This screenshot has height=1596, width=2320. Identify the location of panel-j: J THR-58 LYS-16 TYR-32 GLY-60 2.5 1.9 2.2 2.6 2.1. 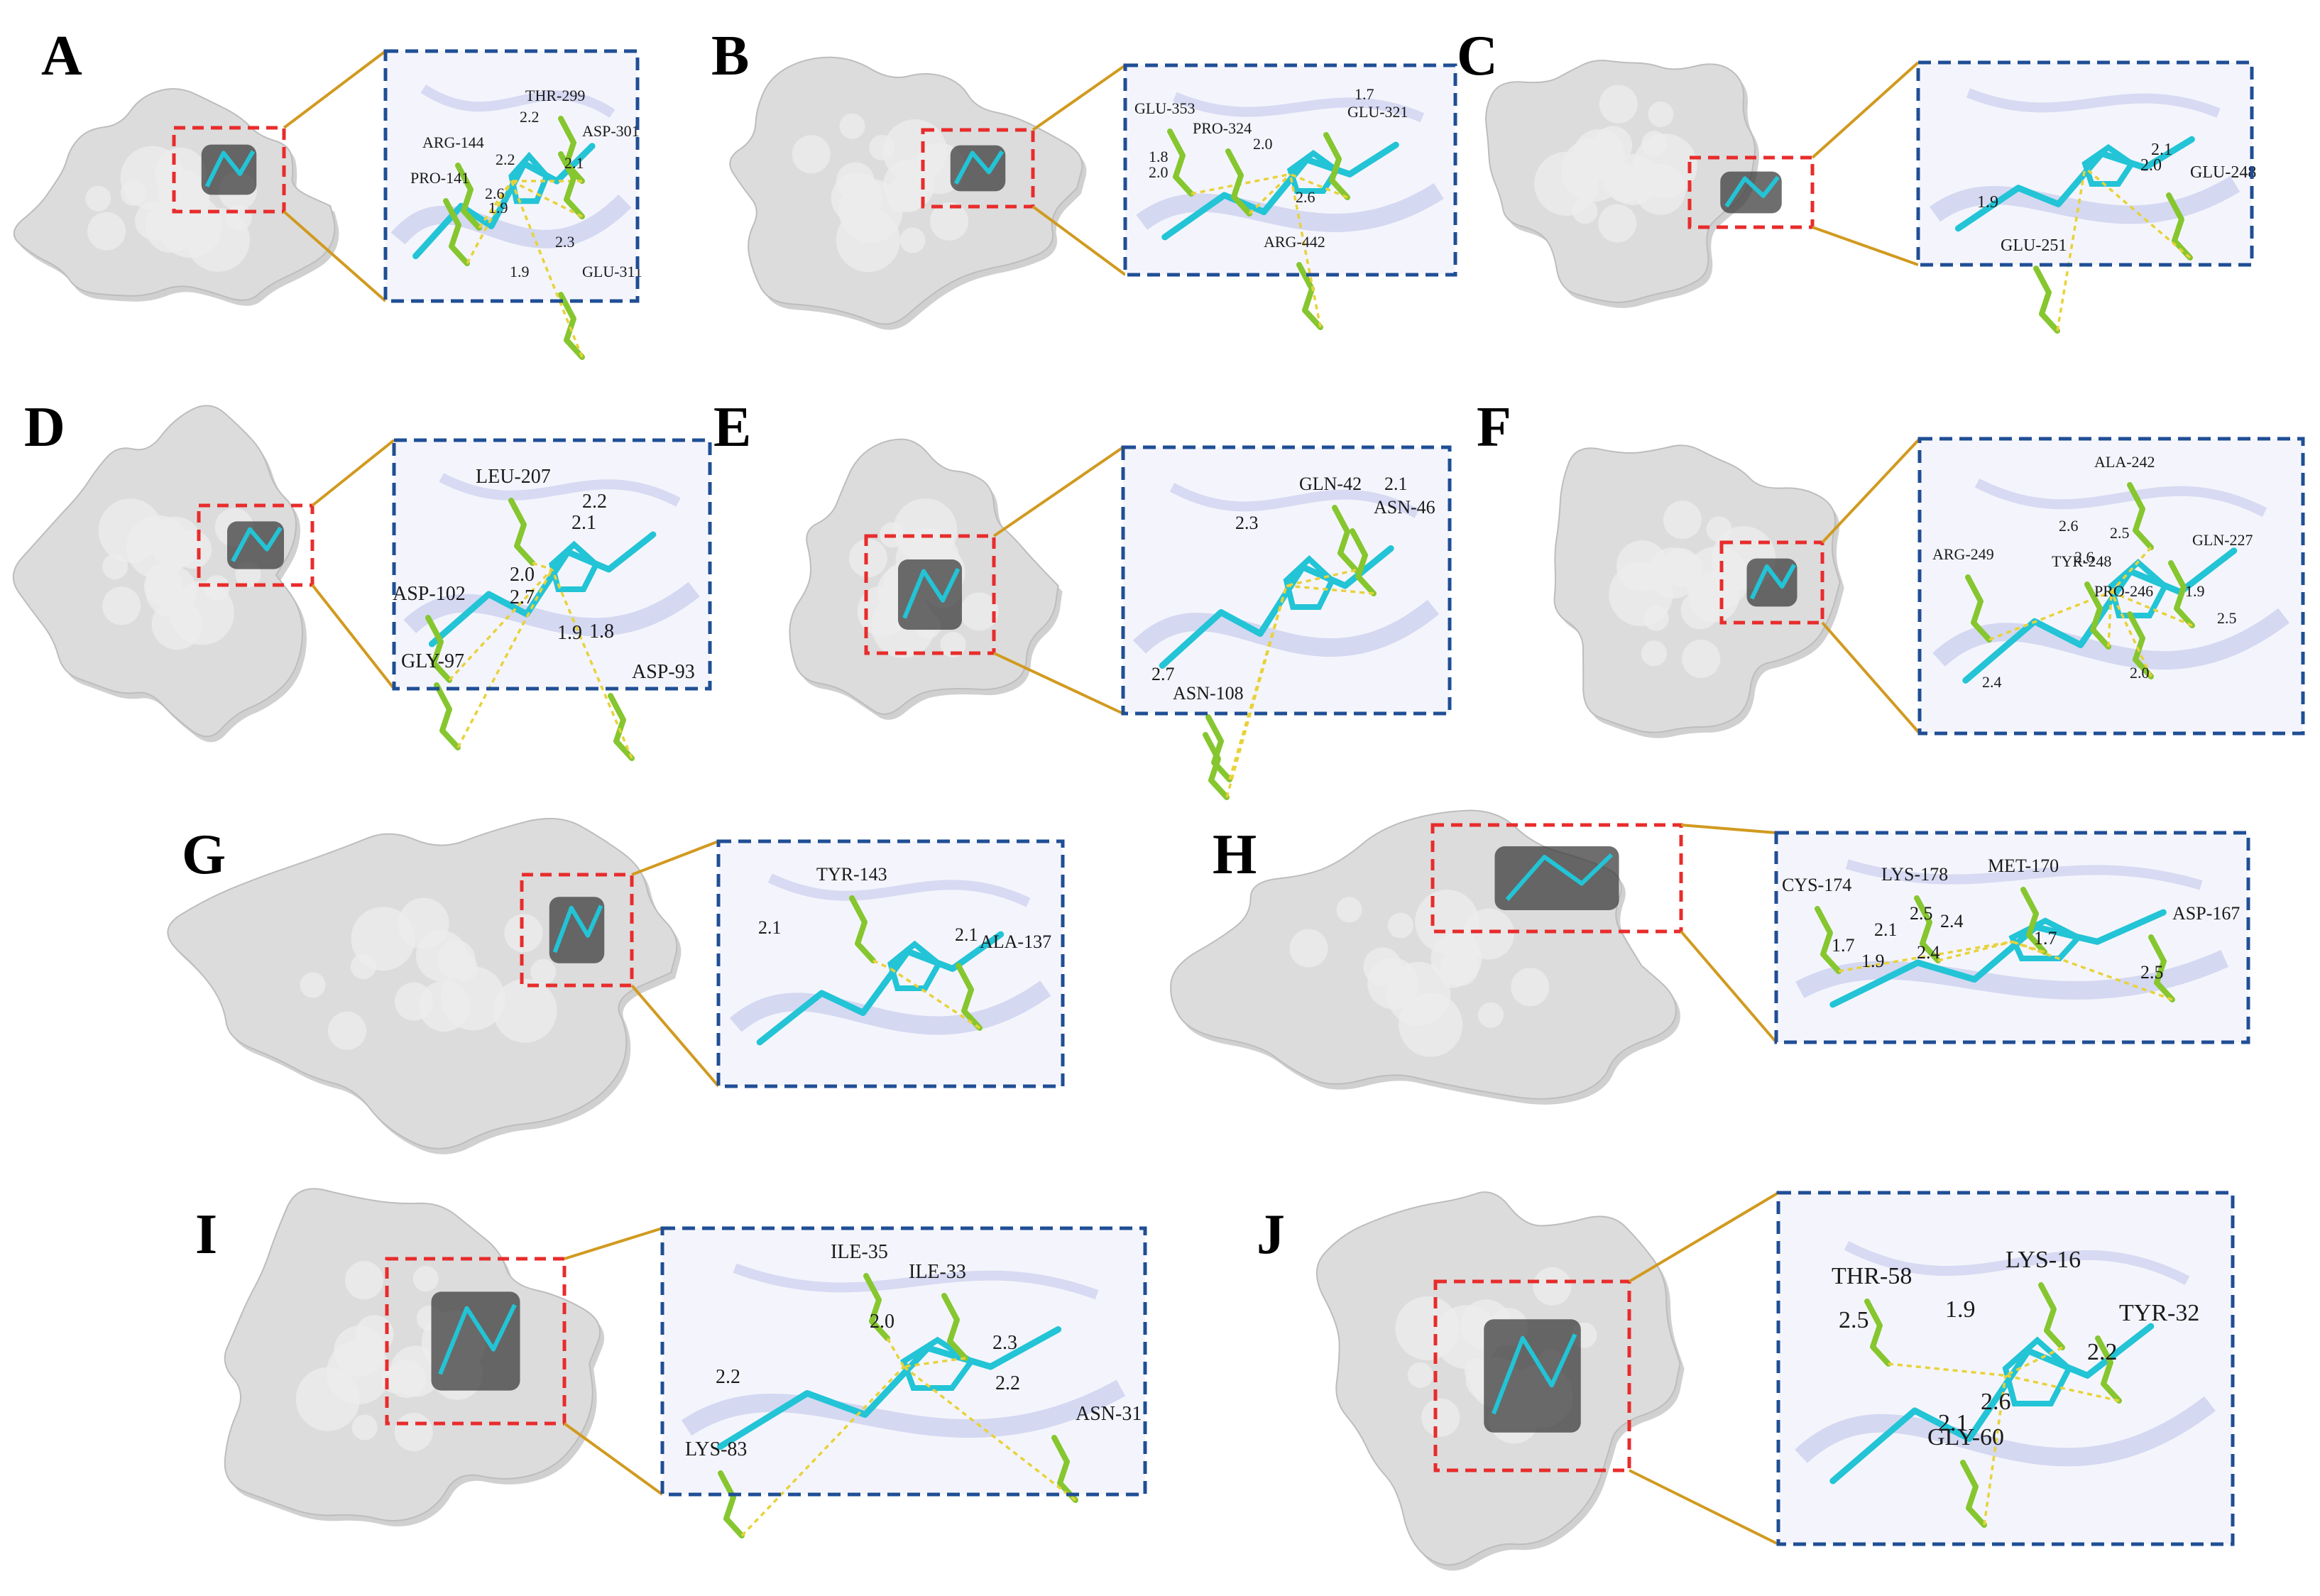
(1746, 1381).